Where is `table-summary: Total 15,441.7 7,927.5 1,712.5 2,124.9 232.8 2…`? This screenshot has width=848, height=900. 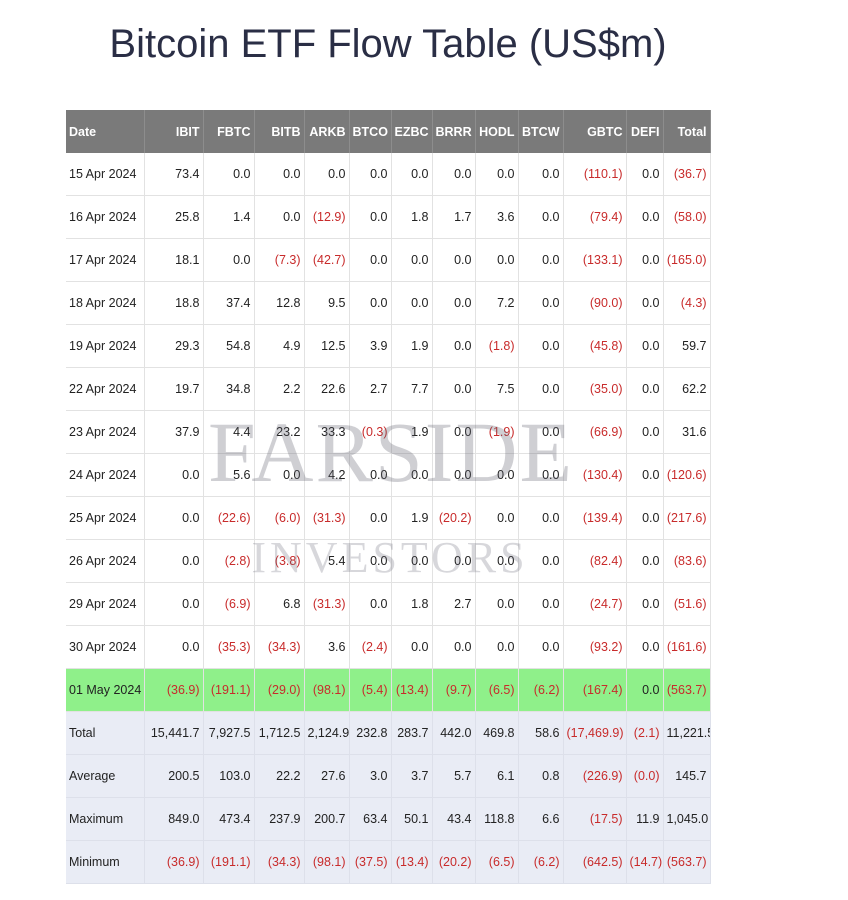 table-summary: Total 15,441.7 7,927.5 1,712.5 2,124.9 232.8 2… is located at coordinates (388, 797).